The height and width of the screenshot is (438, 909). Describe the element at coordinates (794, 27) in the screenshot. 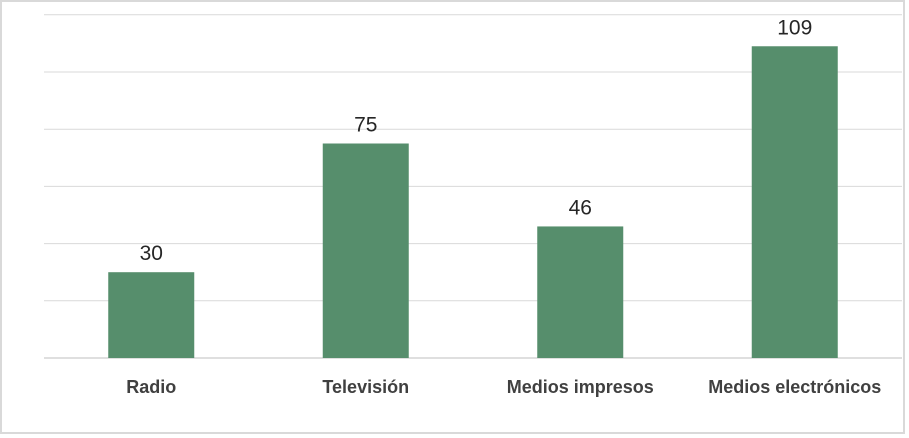

I see `value-label-3: 109` at that location.